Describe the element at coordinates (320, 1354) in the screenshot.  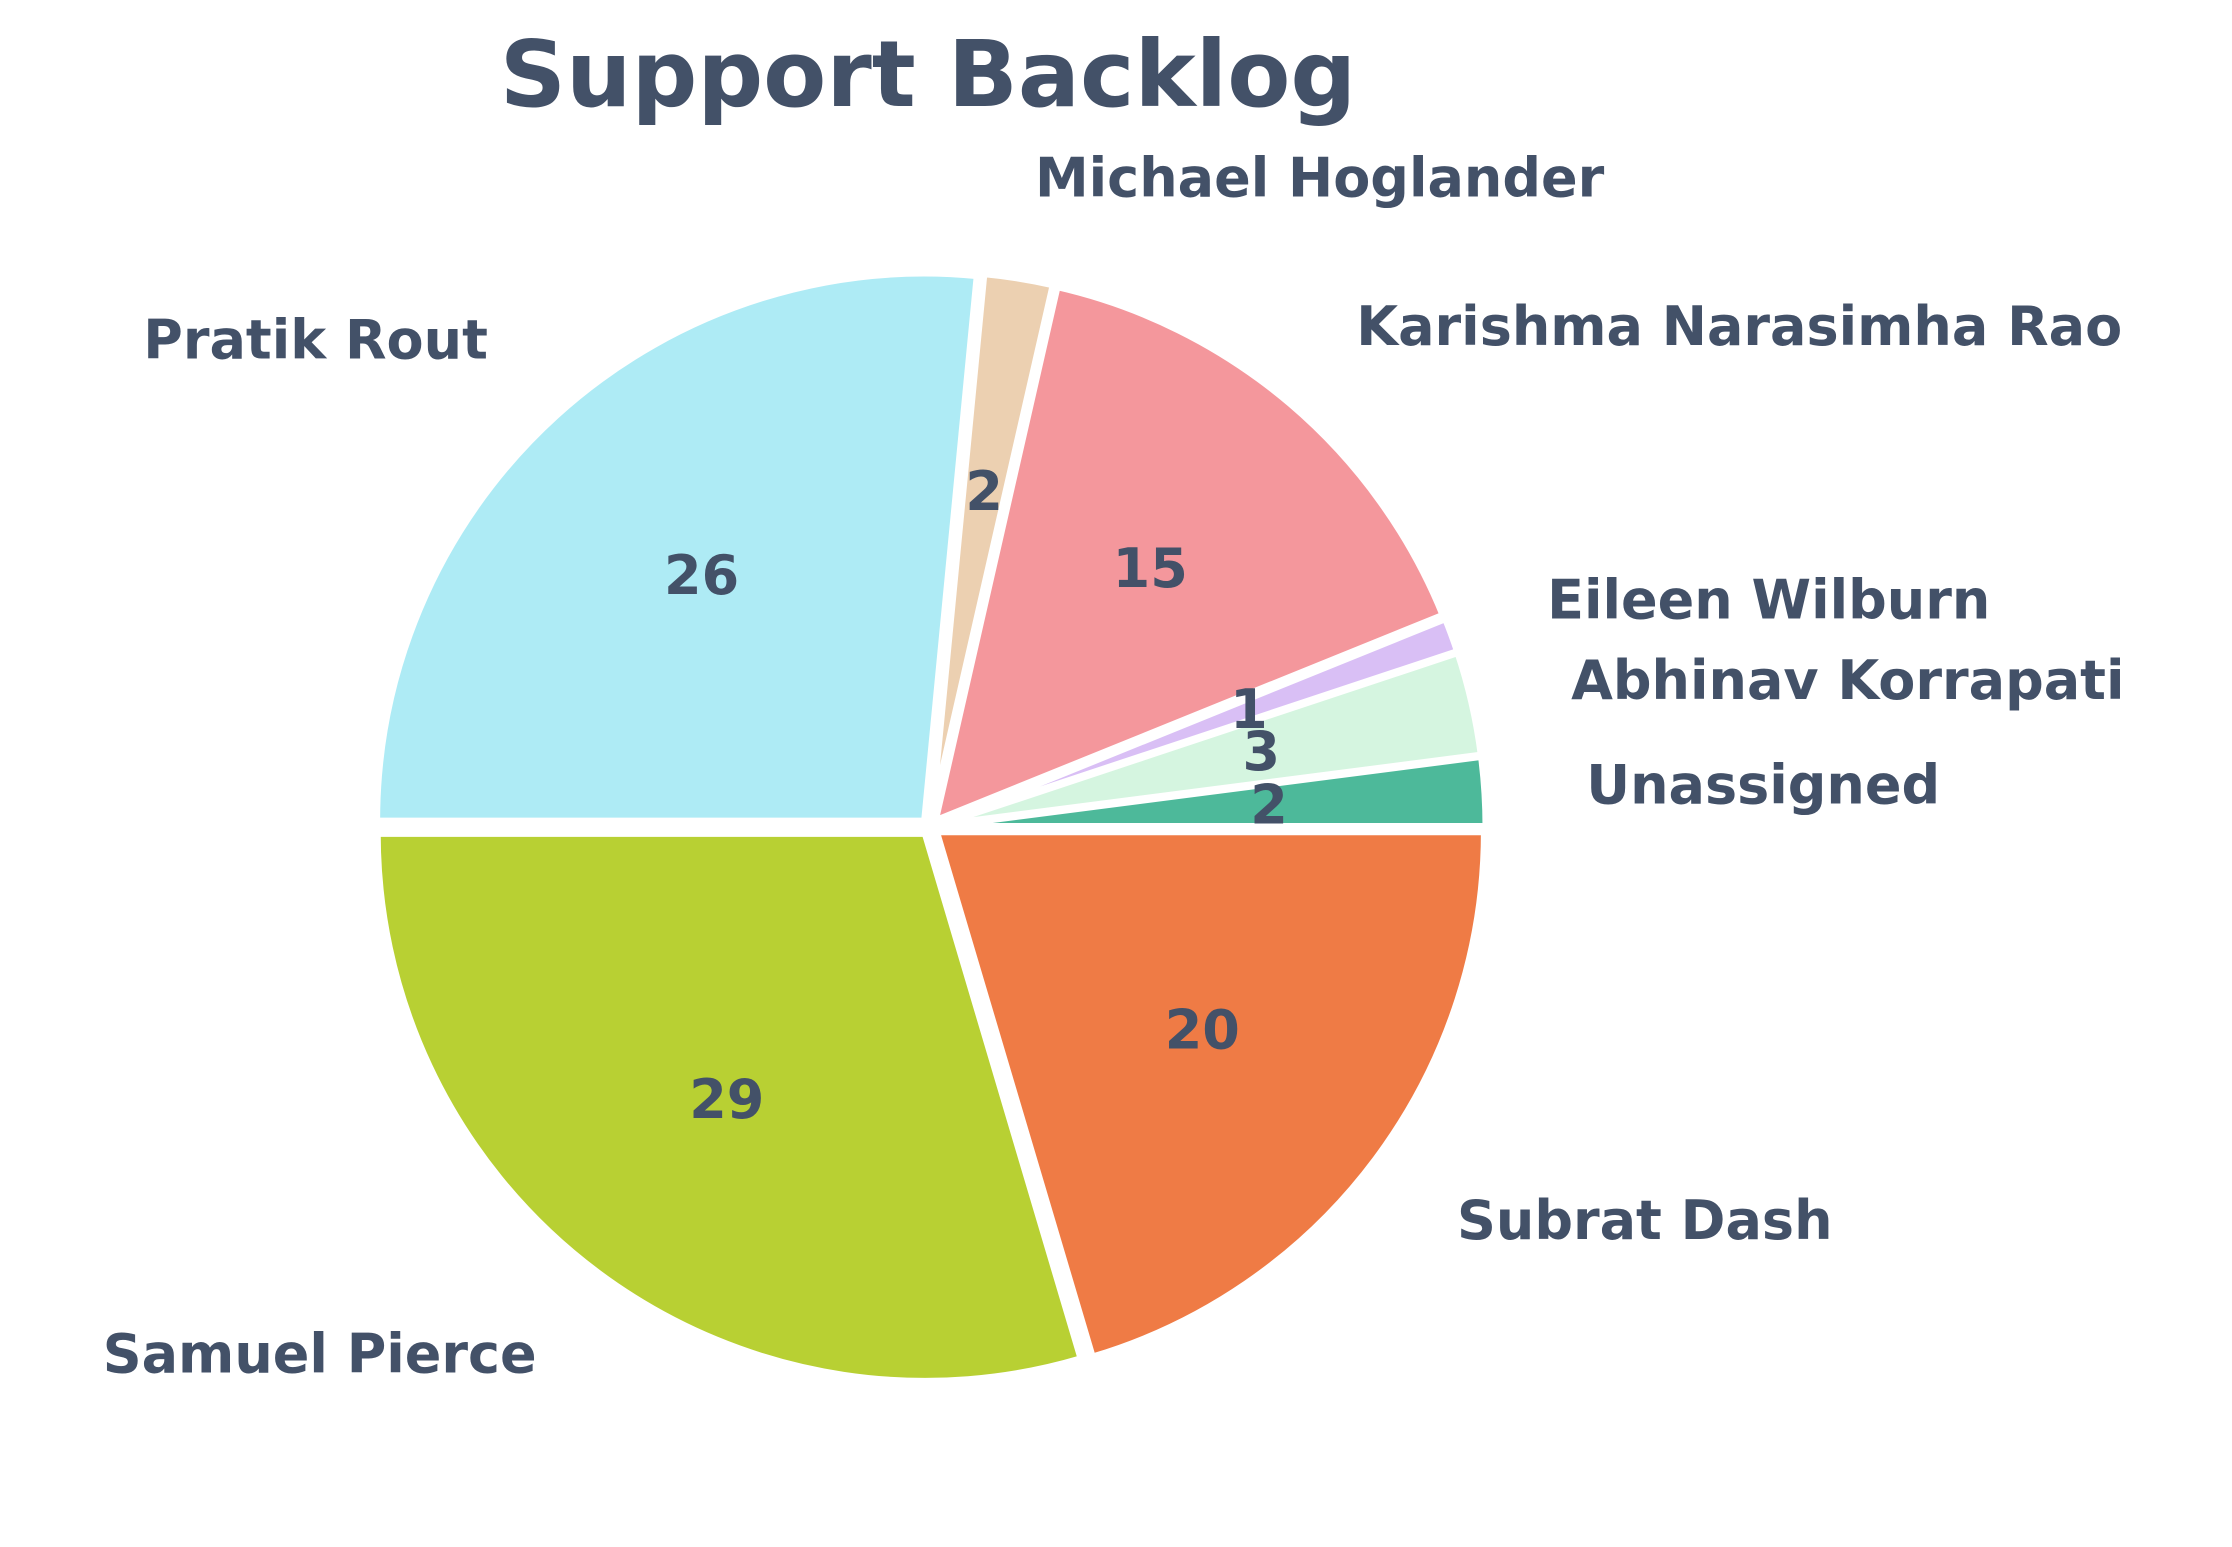
I see `slice-category-label: Samuel Pierce` at that location.